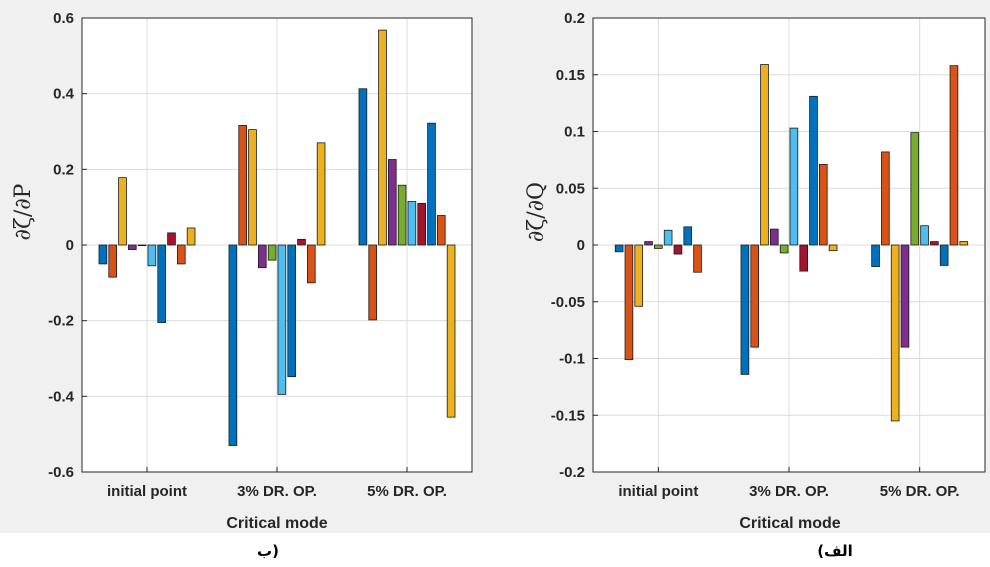 The width and height of the screenshot is (990, 567). I want to click on y-tick-label: 0.05, so click(570, 188).